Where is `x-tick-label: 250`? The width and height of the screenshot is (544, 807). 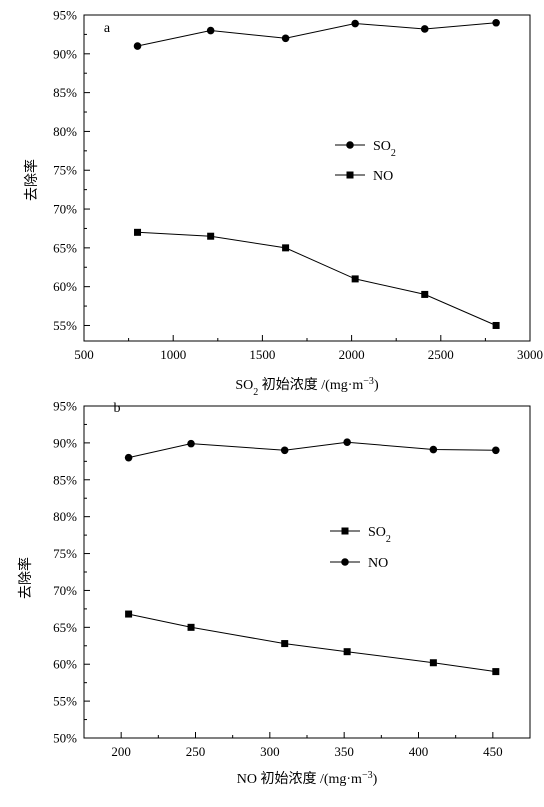 x-tick-label: 250 is located at coordinates (196, 751).